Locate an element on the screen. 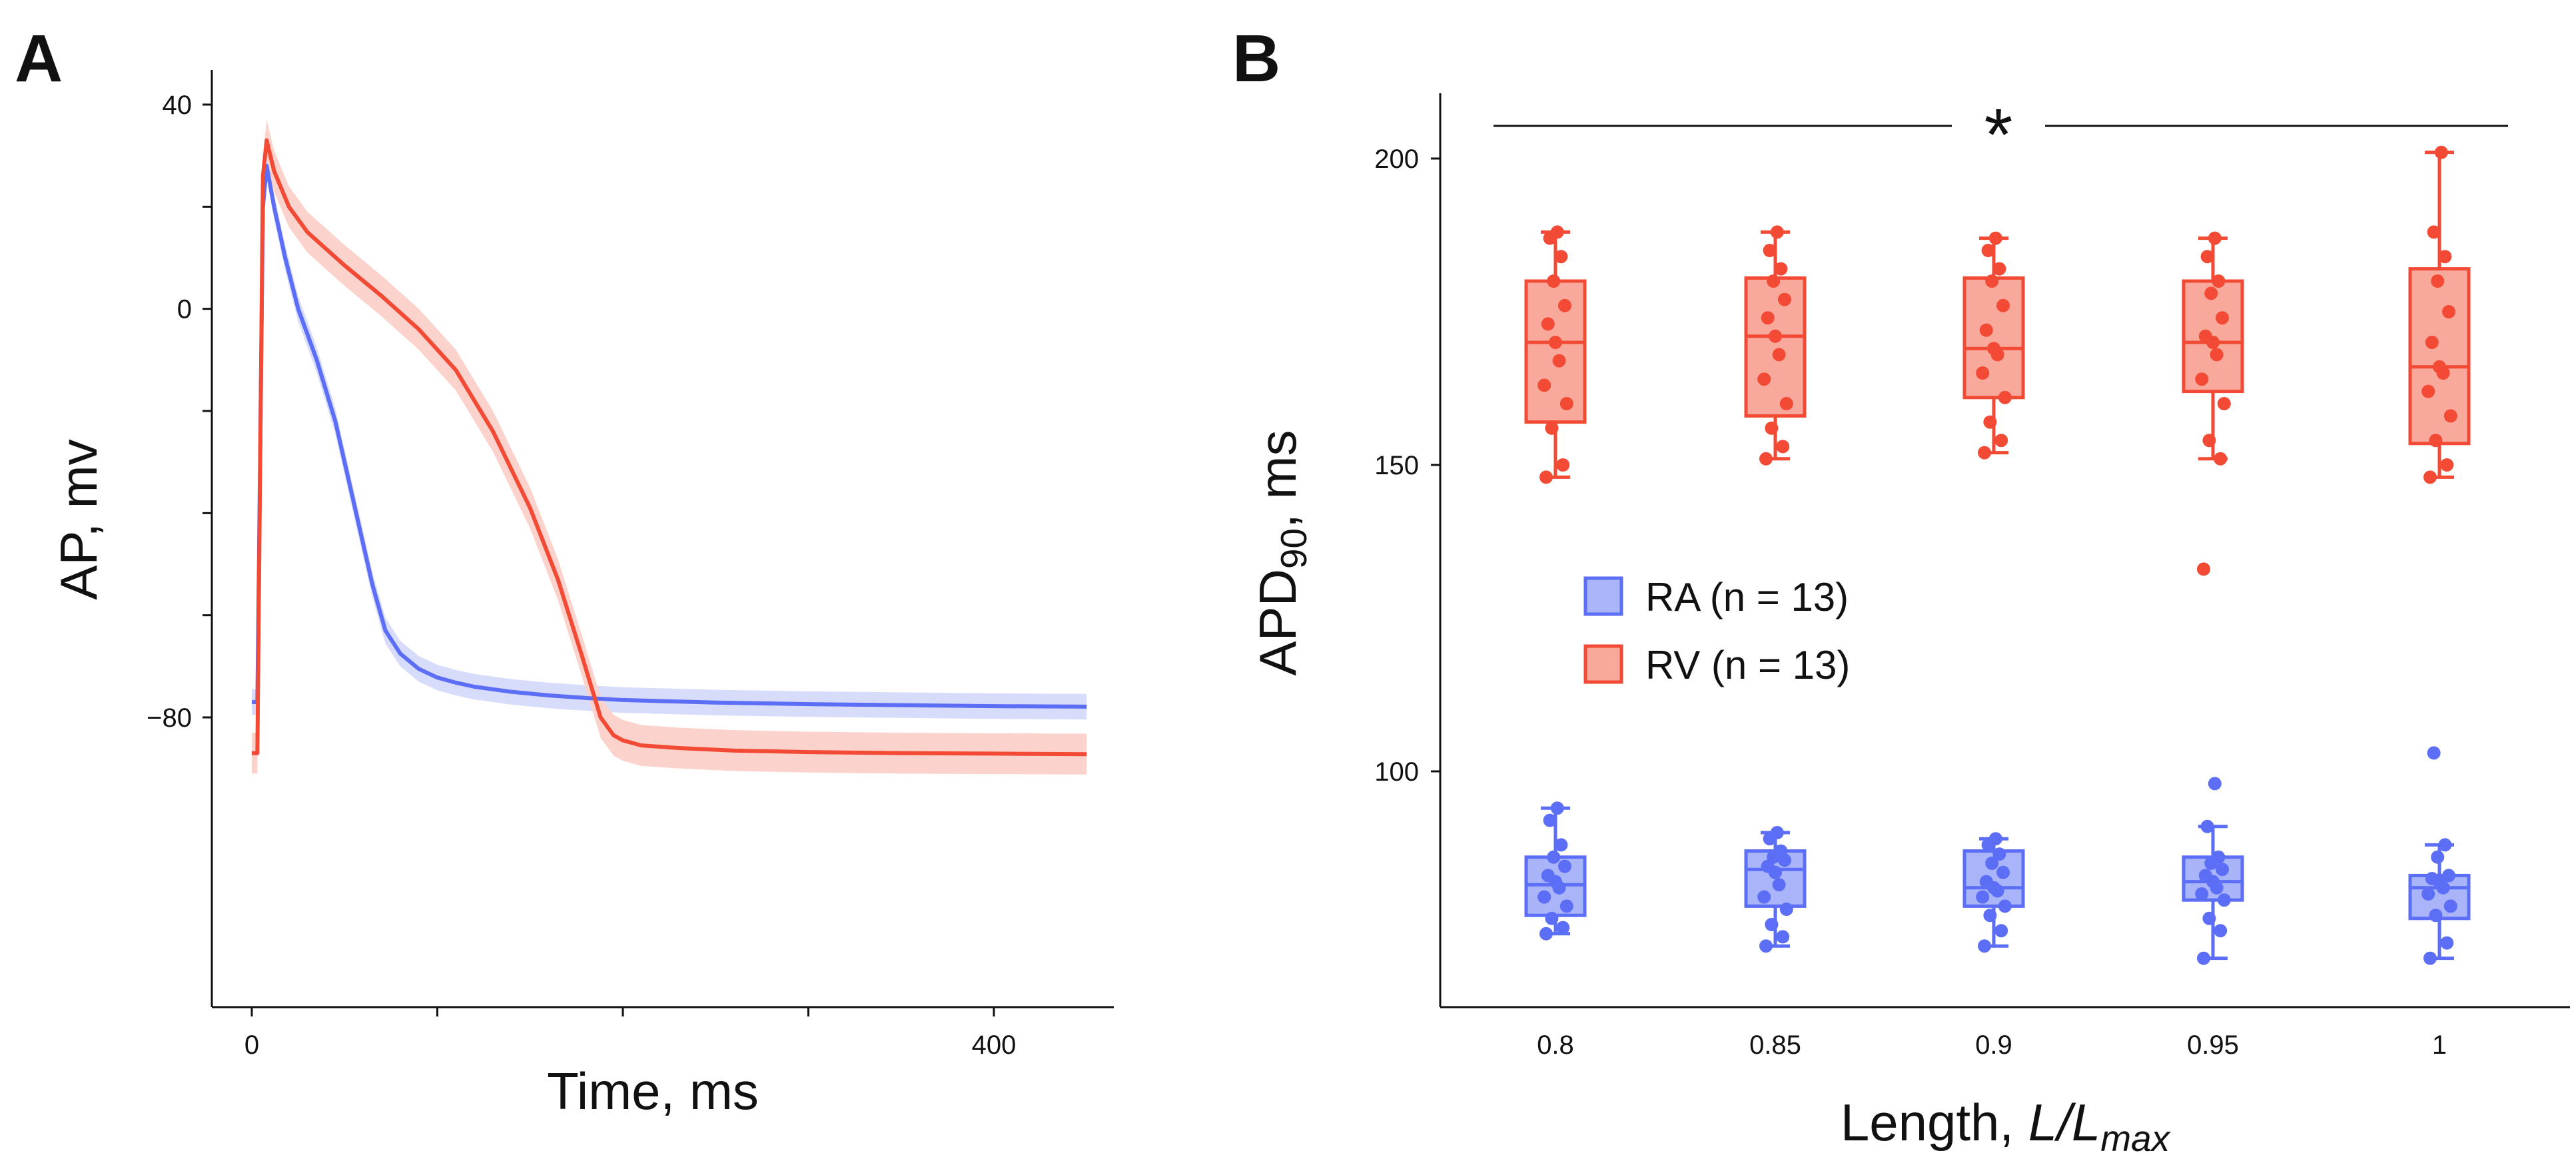  b-x-tick-label: 0.9 is located at coordinates (1994, 1045).